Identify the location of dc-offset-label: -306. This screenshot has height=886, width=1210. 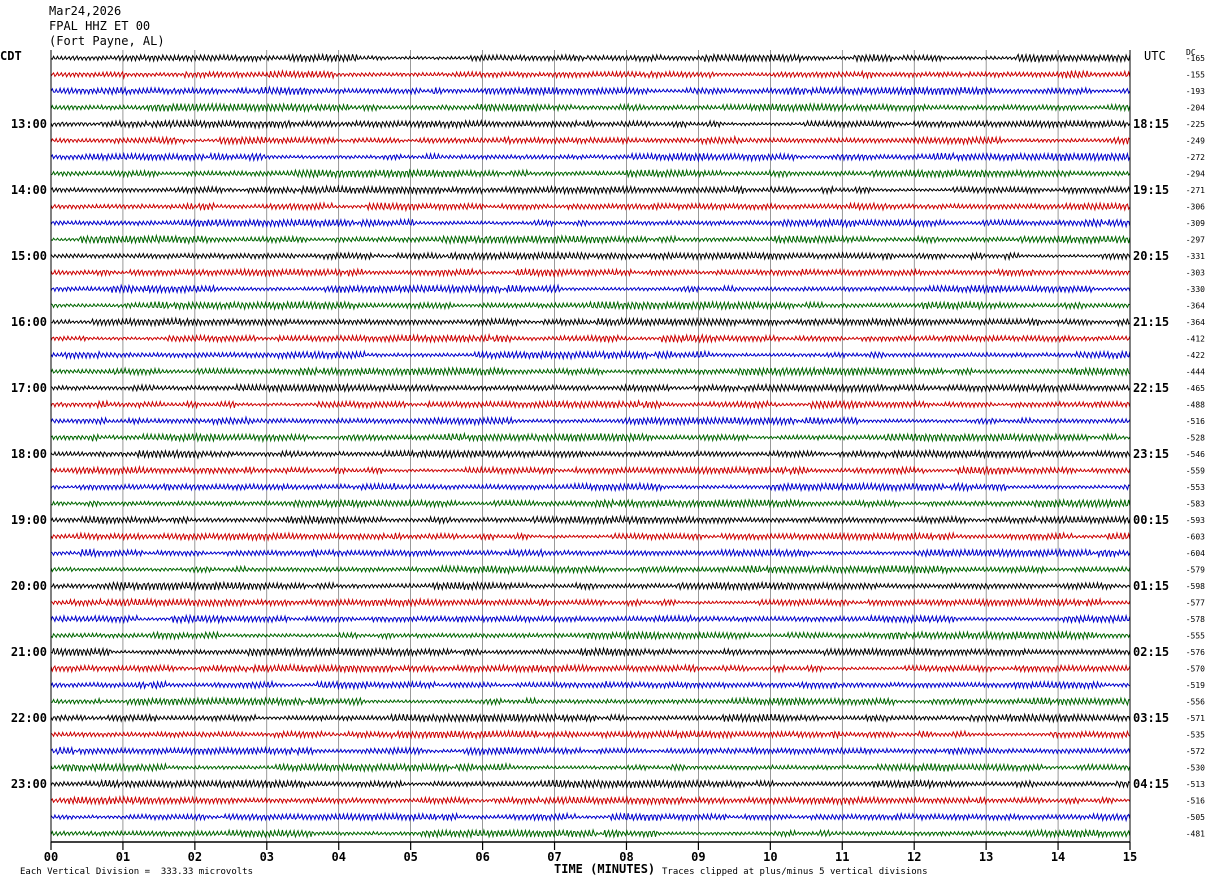
(1195, 207).